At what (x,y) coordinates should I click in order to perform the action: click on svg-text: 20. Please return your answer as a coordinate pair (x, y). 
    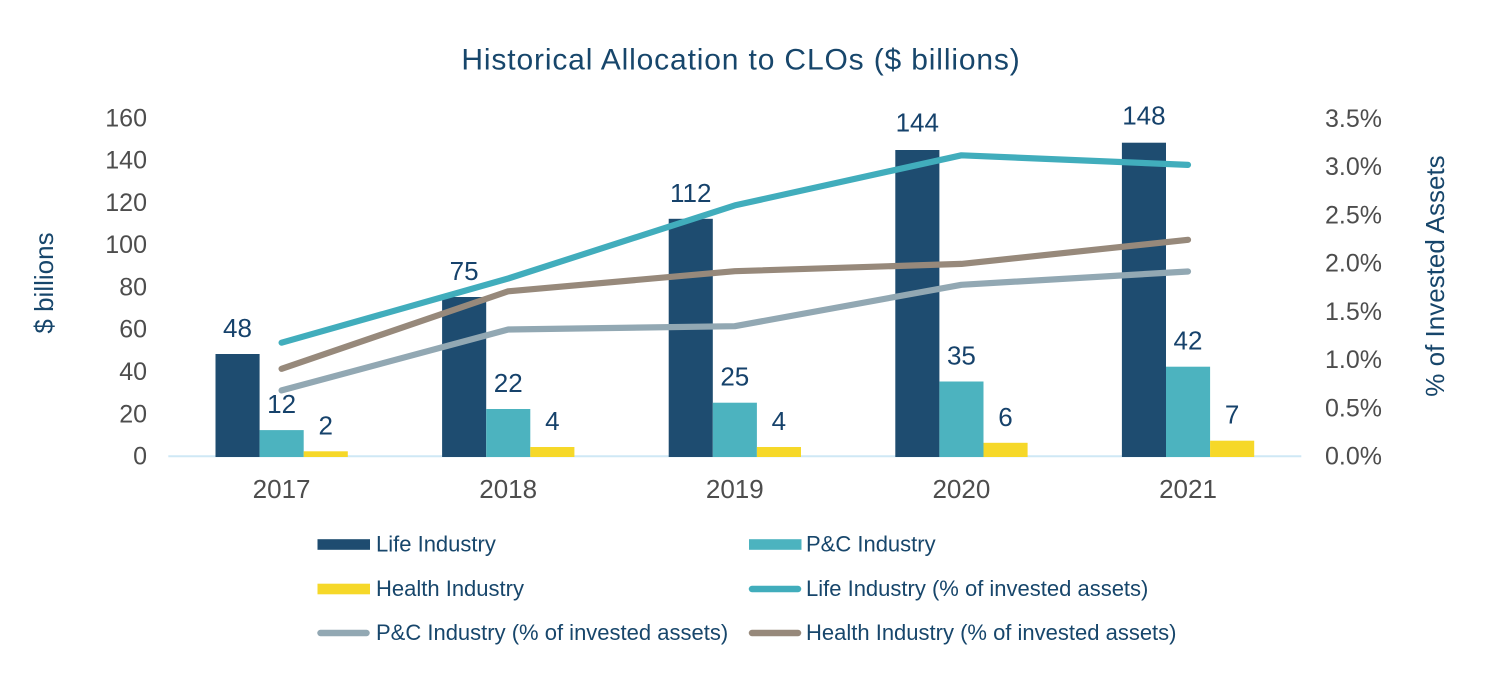
    Looking at the image, I should click on (133, 414).